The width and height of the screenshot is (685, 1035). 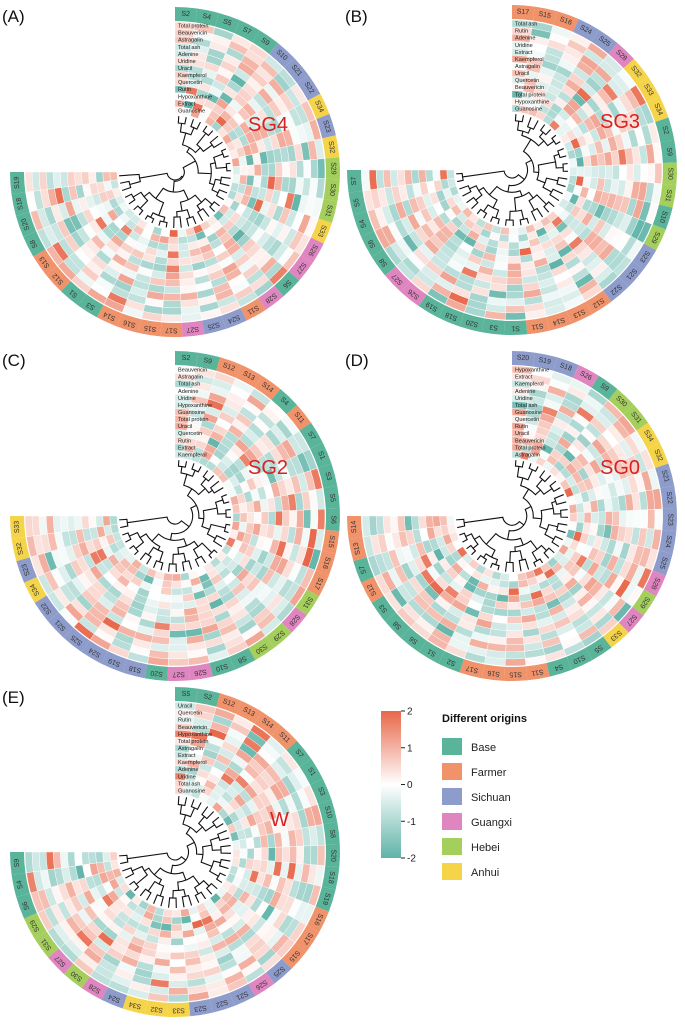 I want to click on component-label: Uracil, so click(x=522, y=434).